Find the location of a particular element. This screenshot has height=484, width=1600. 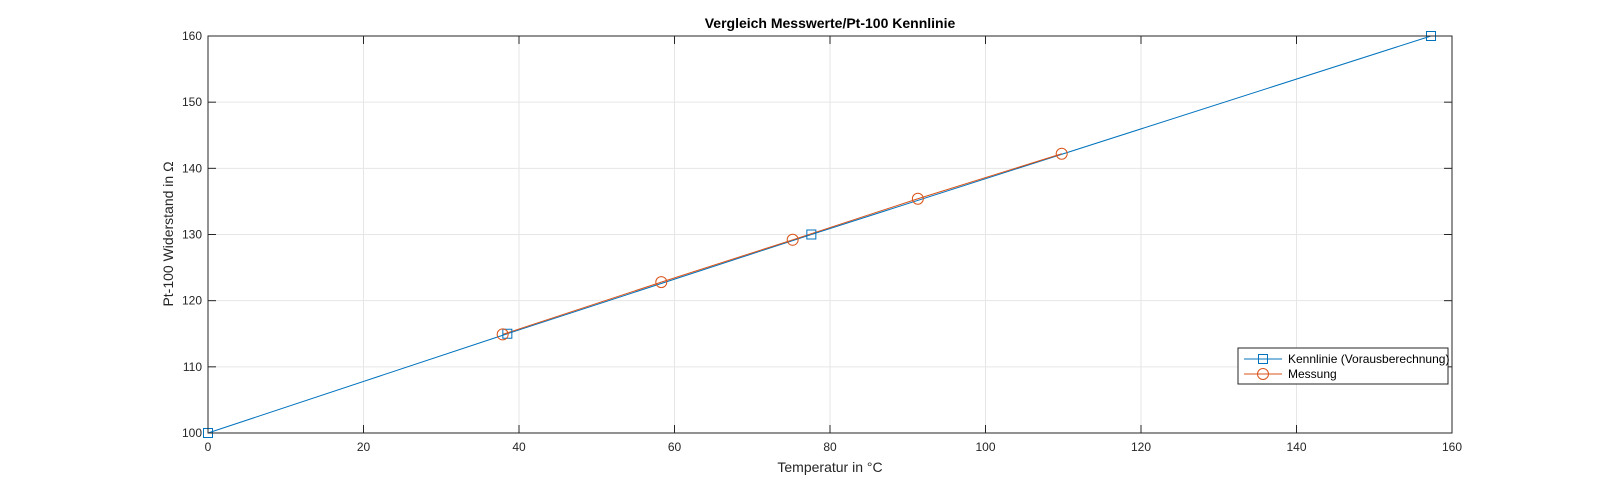

legend-box is located at coordinates (1343, 366).